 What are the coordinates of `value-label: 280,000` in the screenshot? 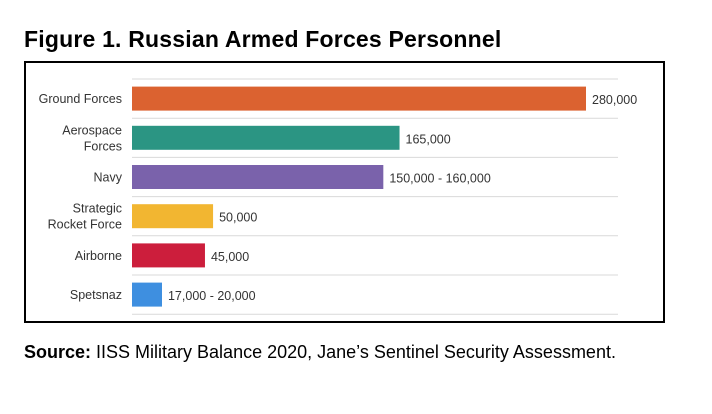 It's located at (614, 100).